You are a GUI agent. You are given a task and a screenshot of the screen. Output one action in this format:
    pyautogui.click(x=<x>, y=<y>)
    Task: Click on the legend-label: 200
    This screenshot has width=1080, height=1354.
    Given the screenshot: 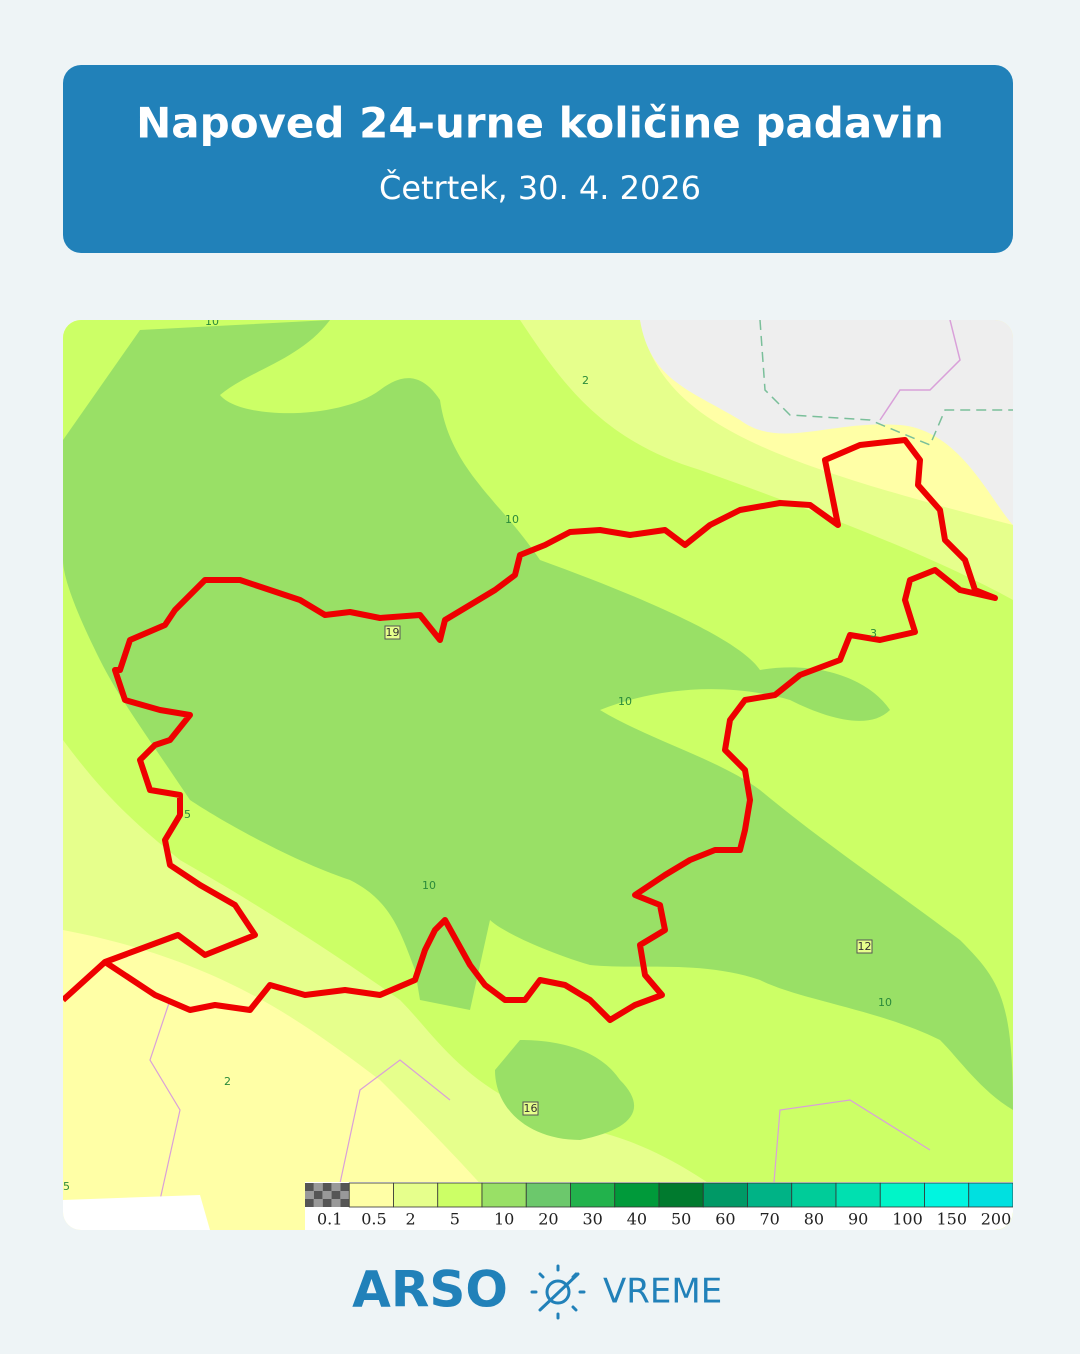 What is the action you would take?
    pyautogui.click(x=996, y=1219)
    